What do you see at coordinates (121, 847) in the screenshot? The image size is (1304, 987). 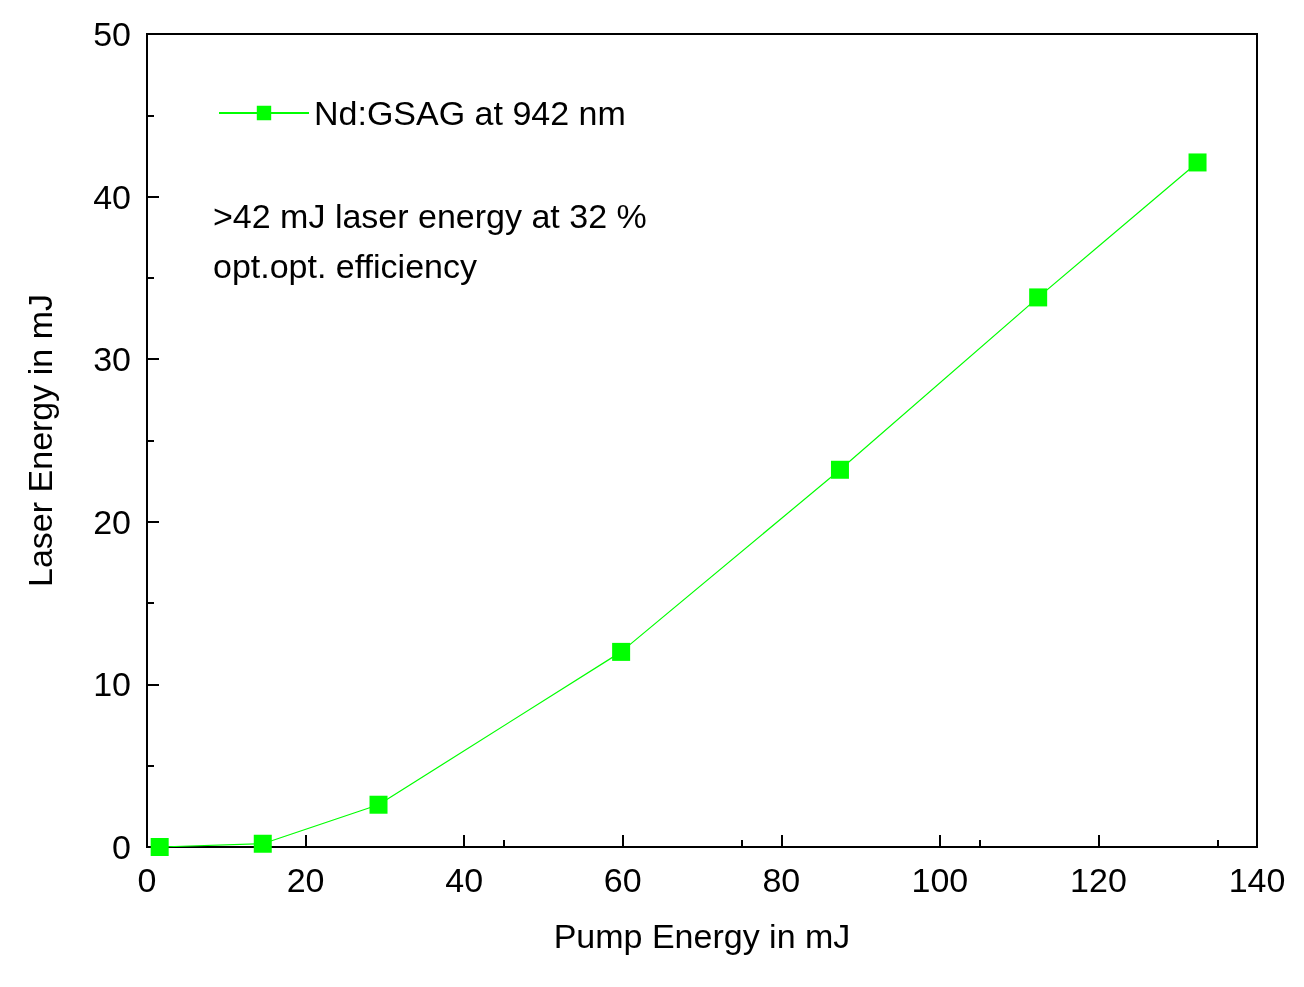 I see `y-tick-label: 0` at bounding box center [121, 847].